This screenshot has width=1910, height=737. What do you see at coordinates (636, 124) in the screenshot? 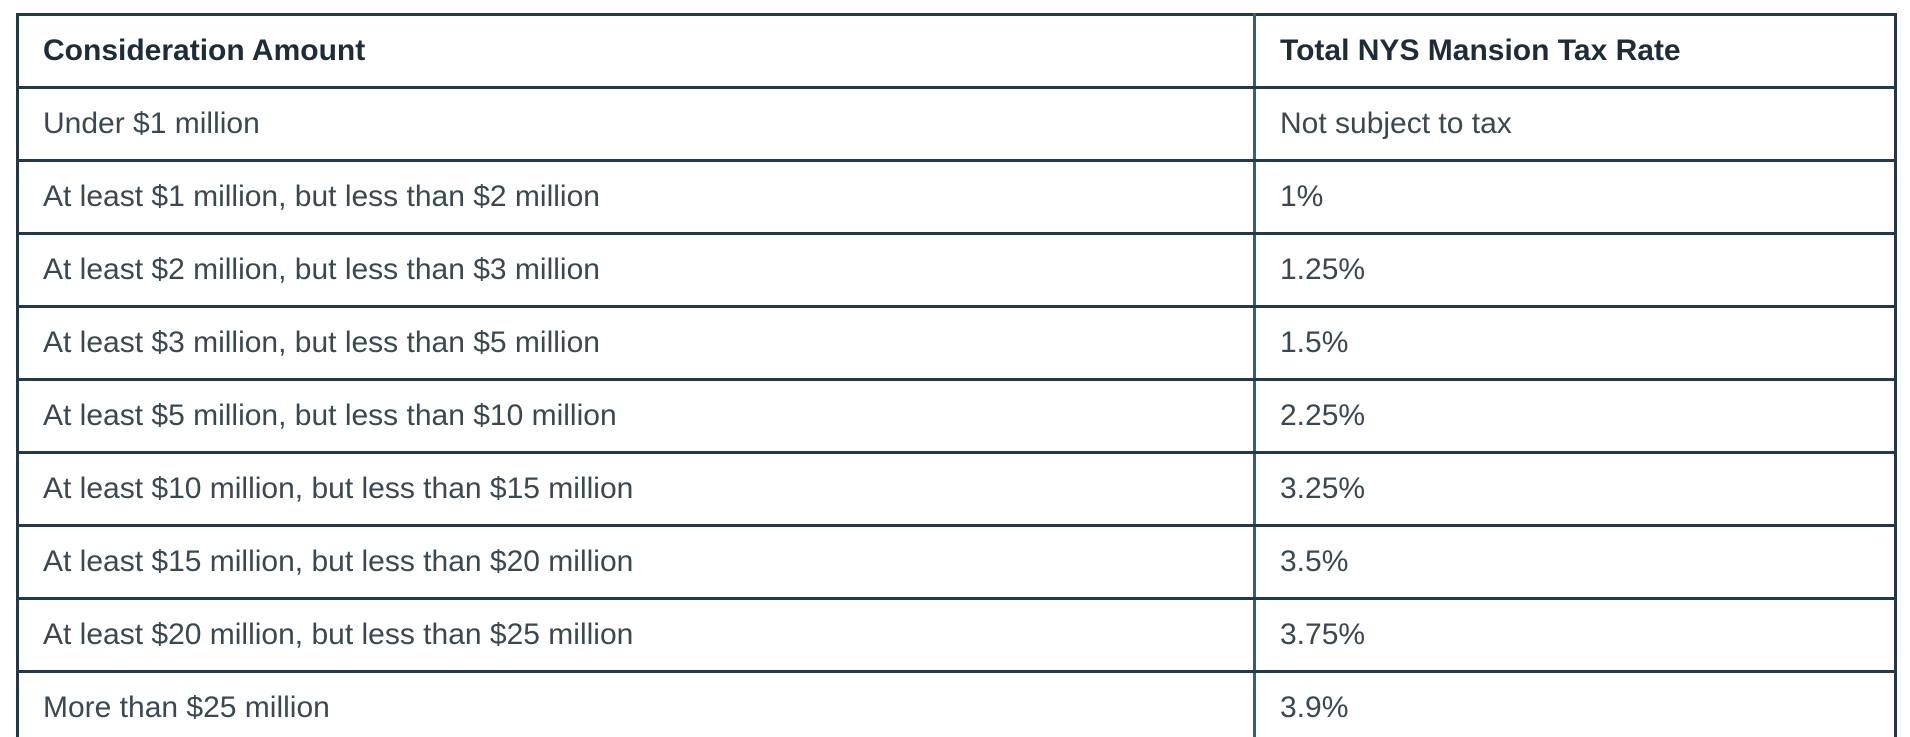
I see `consideration-cell: Under $1 million` at bounding box center [636, 124].